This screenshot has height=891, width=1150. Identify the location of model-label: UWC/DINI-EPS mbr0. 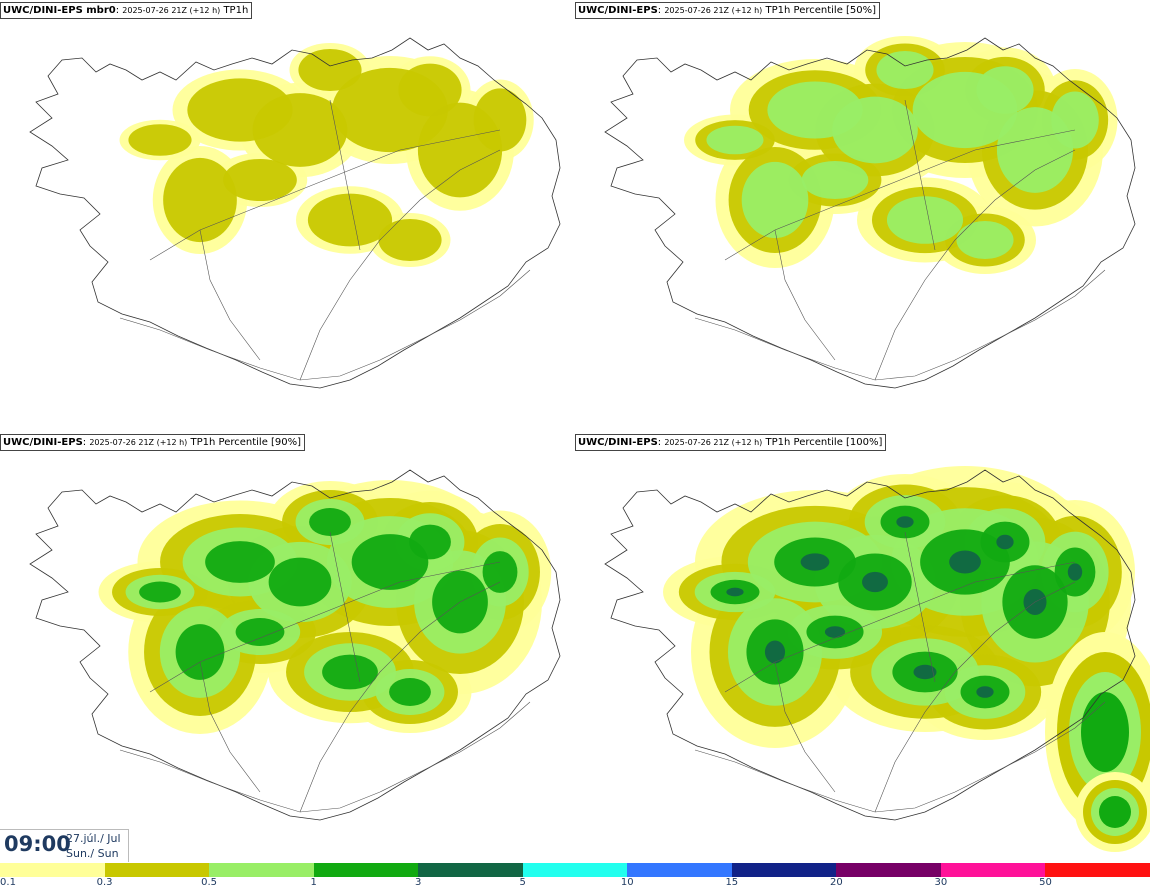
(59, 10).